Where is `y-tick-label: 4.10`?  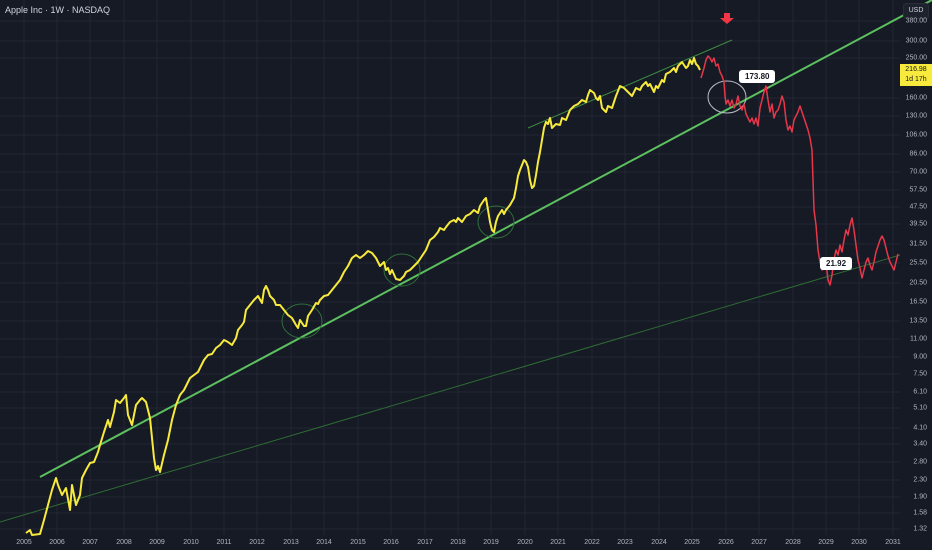 y-tick-label: 4.10 is located at coordinates (920, 428).